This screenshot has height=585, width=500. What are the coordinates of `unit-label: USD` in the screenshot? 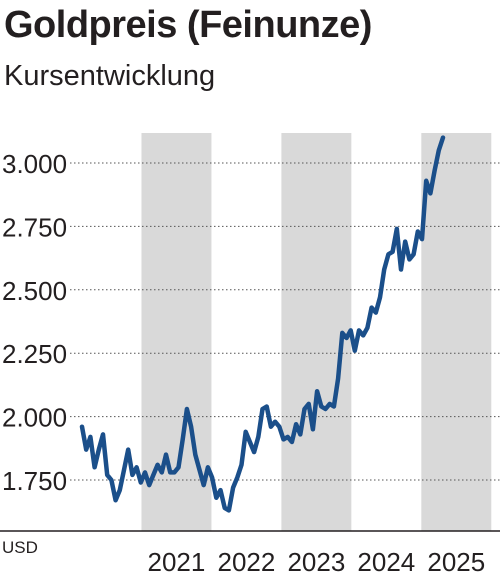 It's located at (20, 547).